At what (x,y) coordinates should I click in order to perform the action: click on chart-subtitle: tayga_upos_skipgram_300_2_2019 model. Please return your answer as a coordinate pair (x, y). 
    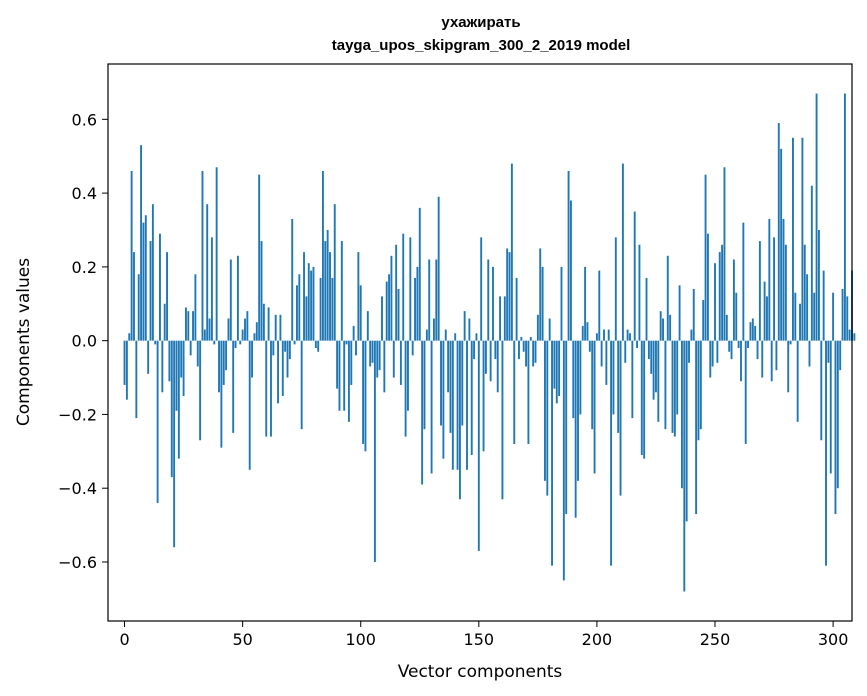
    Looking at the image, I should click on (481, 45).